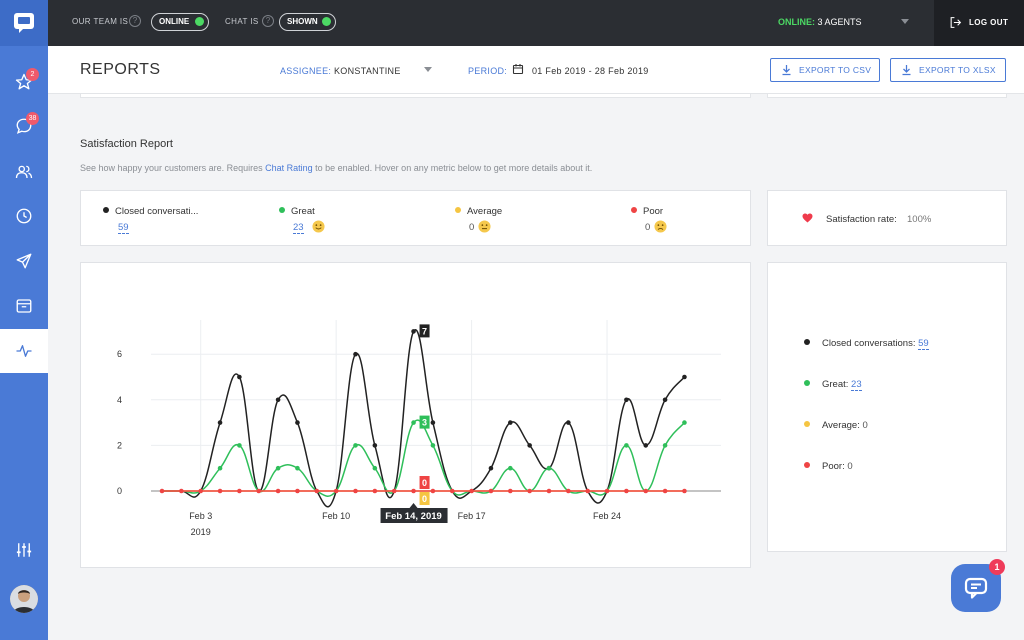  Describe the element at coordinates (647, 211) in the screenshot. I see `metric-poor: Poor` at that location.